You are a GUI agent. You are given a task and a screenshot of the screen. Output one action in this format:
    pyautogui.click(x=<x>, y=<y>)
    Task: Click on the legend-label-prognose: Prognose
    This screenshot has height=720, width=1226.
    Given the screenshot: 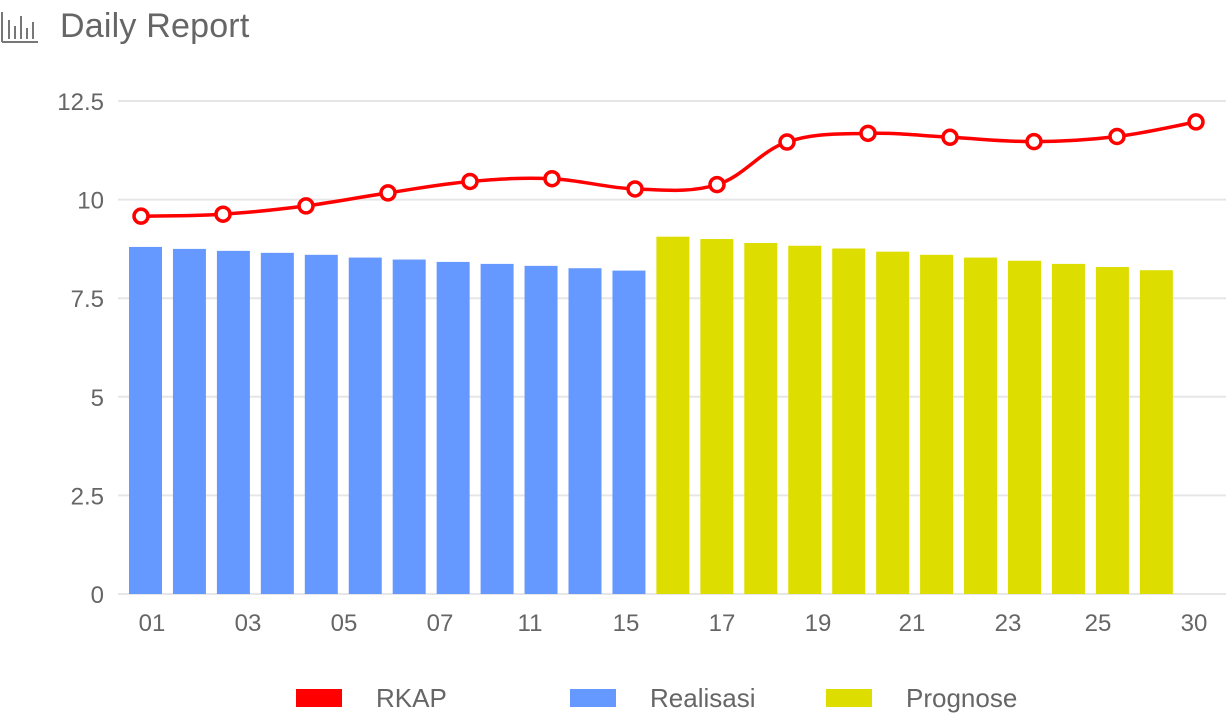 What is the action you would take?
    pyautogui.click(x=962, y=697)
    